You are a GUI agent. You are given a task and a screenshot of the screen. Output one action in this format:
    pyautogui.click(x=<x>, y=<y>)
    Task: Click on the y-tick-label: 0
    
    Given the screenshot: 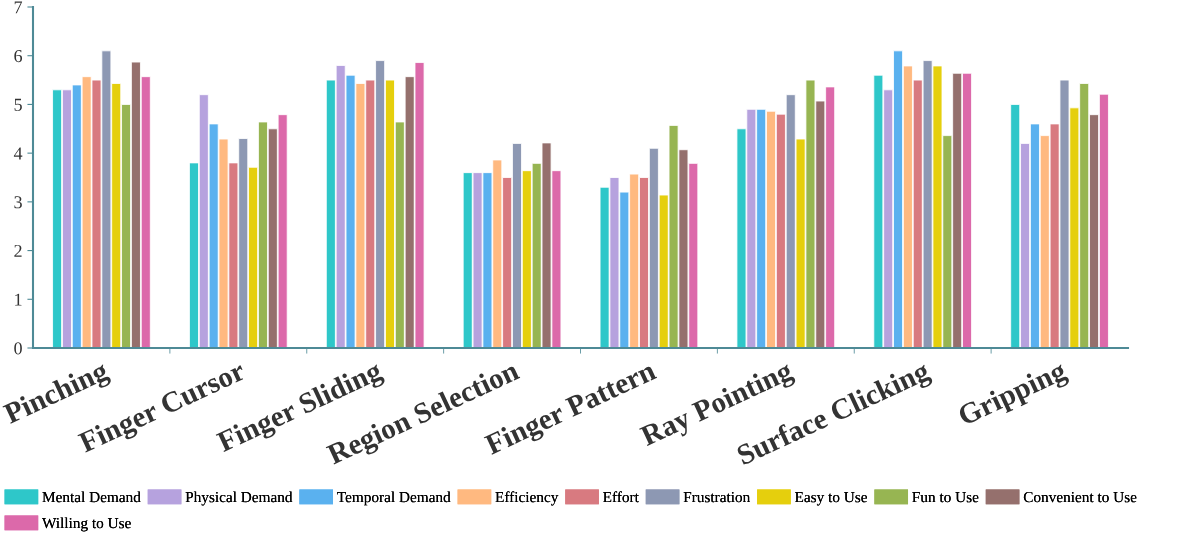 What is the action you would take?
    pyautogui.click(x=18, y=348)
    